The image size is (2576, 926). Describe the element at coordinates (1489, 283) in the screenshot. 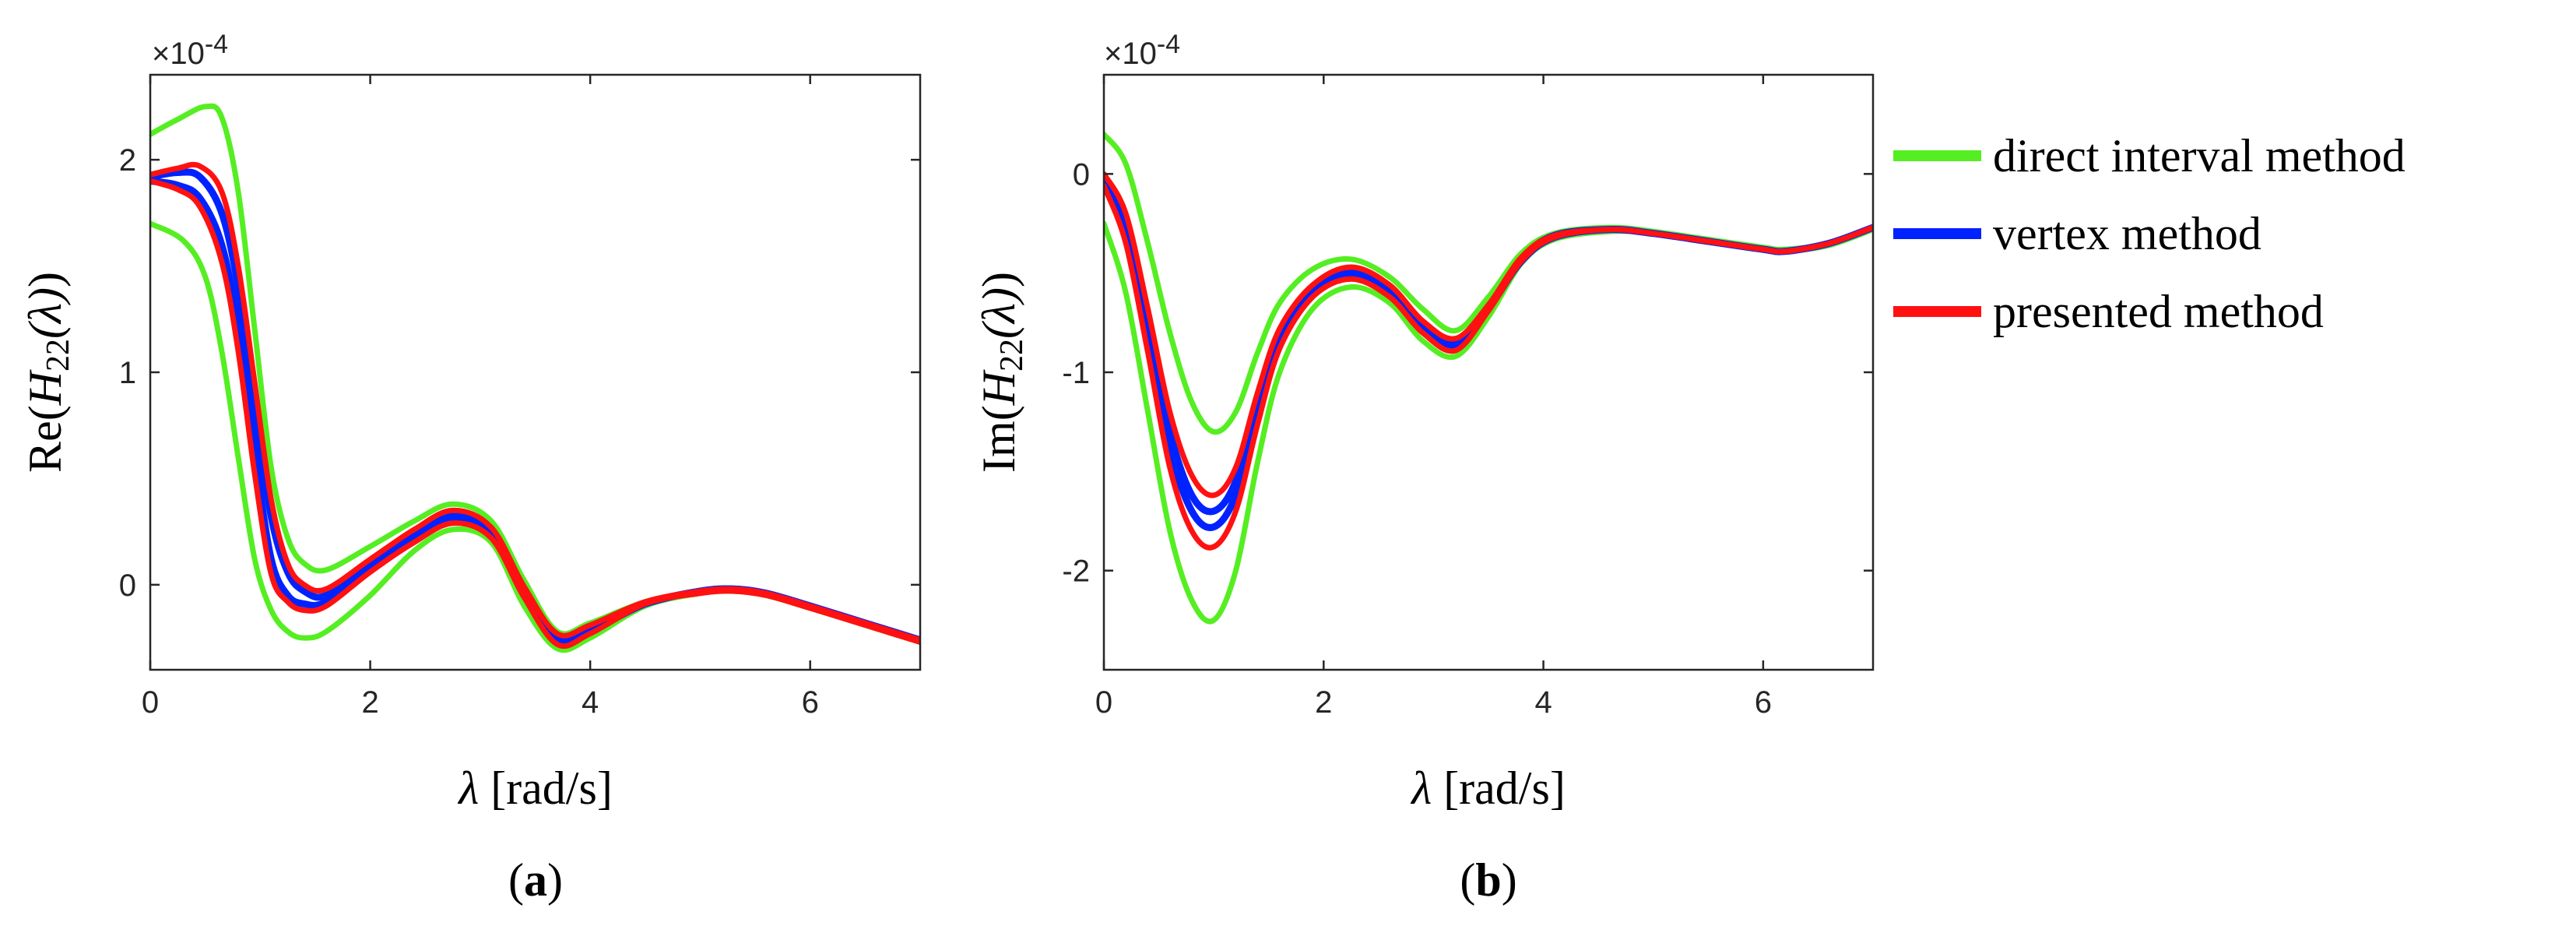

I see `series-line-direct-upper-b` at that location.